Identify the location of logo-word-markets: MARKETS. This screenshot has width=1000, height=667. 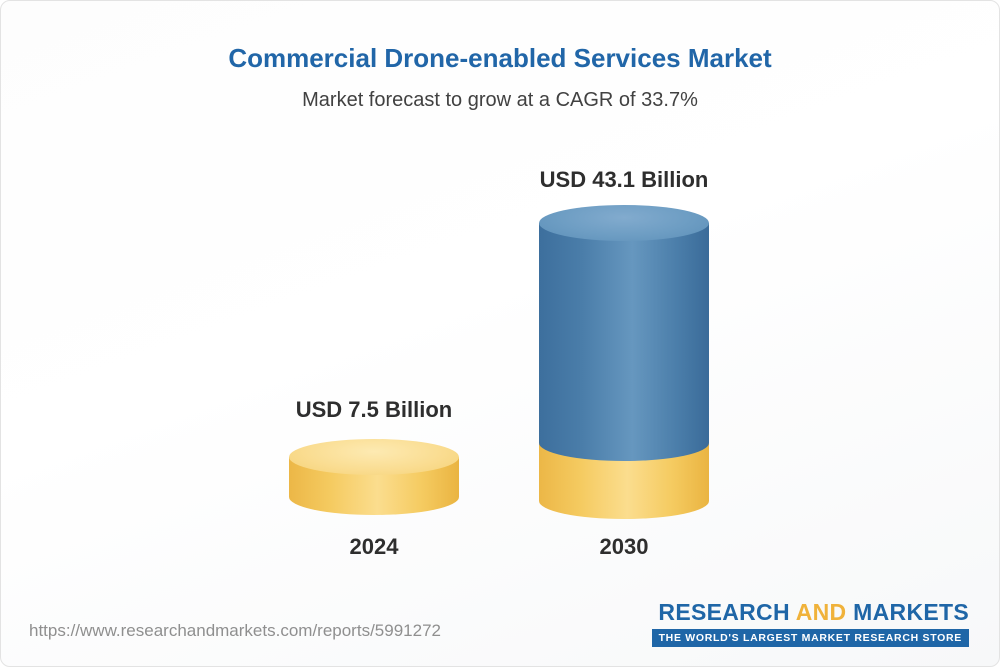
(911, 612).